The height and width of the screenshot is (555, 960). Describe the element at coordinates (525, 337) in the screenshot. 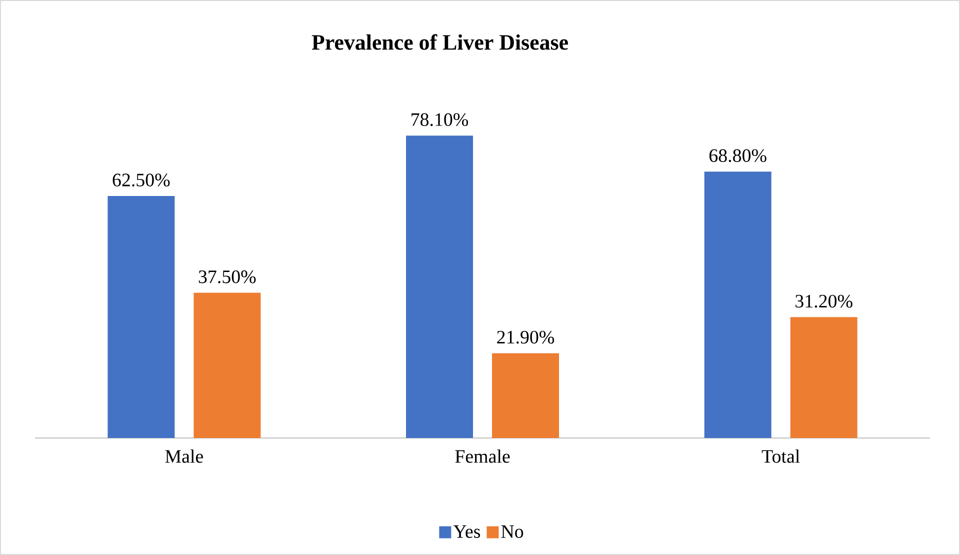

I see `data-label: 21.90%` at that location.